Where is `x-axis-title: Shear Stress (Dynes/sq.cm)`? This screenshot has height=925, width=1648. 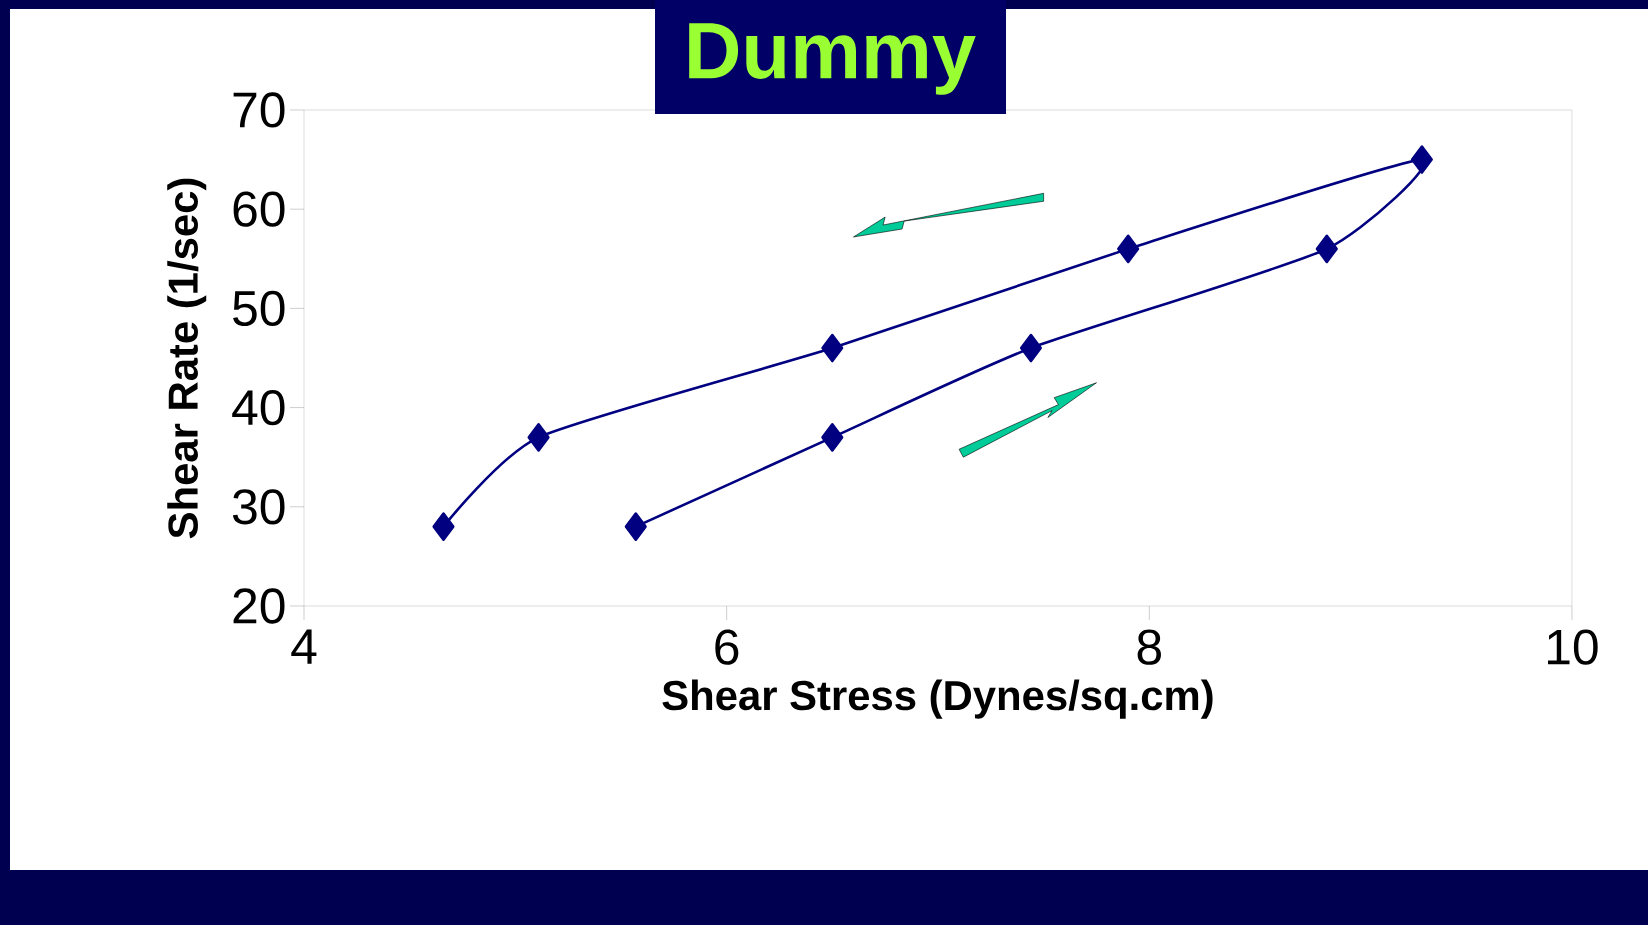 x-axis-title: Shear Stress (Dynes/sq.cm) is located at coordinates (937, 699).